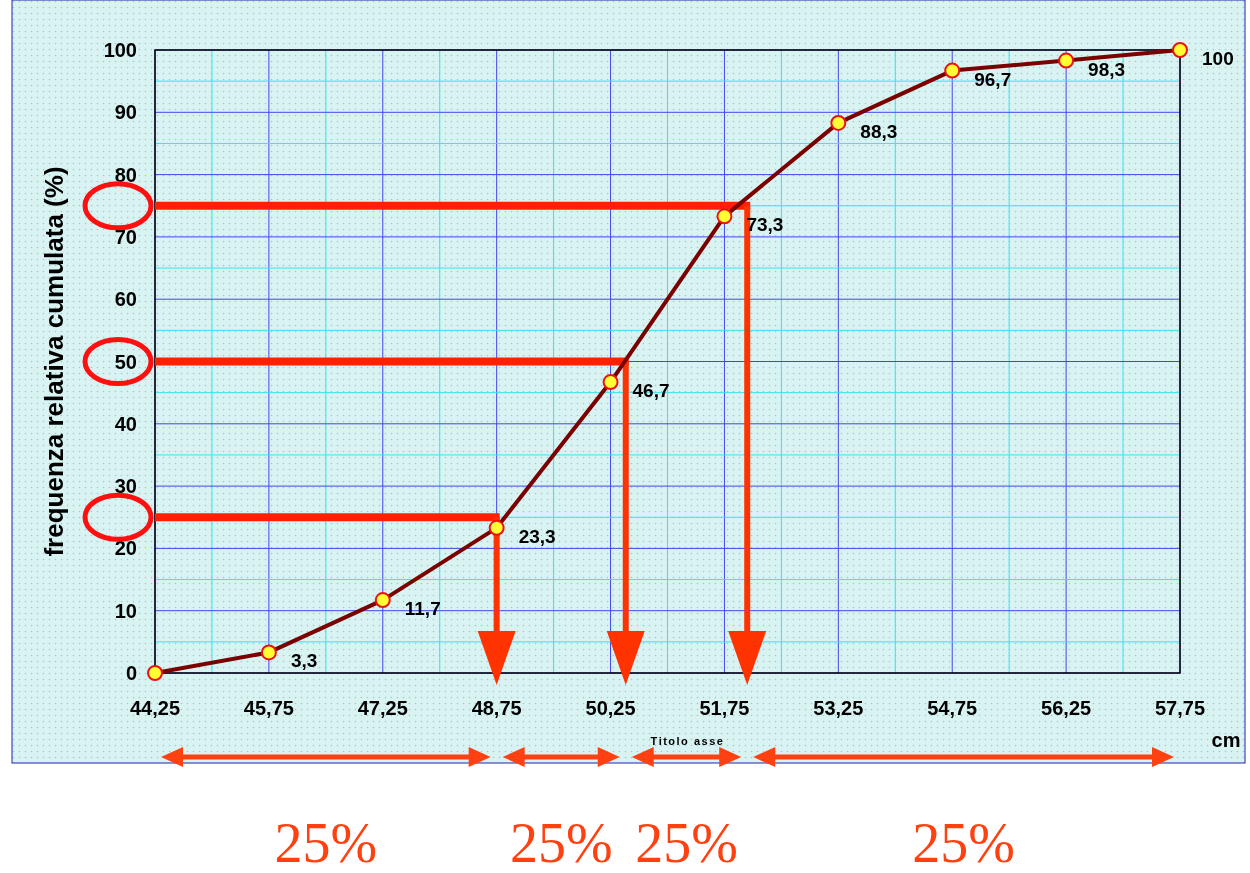  Describe the element at coordinates (125, 361) in the screenshot. I see `y-tick-label: 50` at that location.